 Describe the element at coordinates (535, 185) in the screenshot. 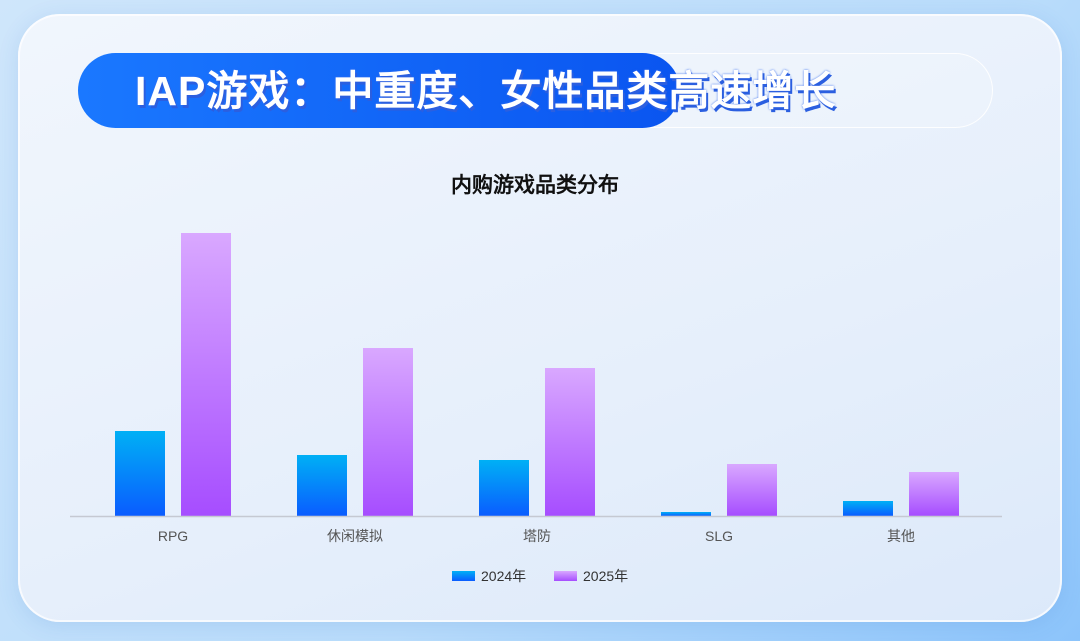

I see `chart-title: 内购游戏品类分布` at that location.